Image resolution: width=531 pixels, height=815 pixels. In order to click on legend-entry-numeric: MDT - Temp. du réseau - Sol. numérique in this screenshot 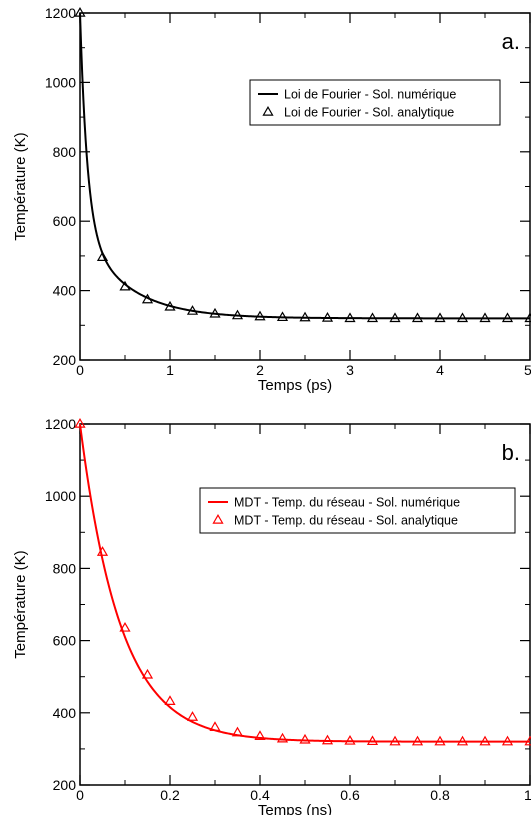, I will do `click(347, 503)`.